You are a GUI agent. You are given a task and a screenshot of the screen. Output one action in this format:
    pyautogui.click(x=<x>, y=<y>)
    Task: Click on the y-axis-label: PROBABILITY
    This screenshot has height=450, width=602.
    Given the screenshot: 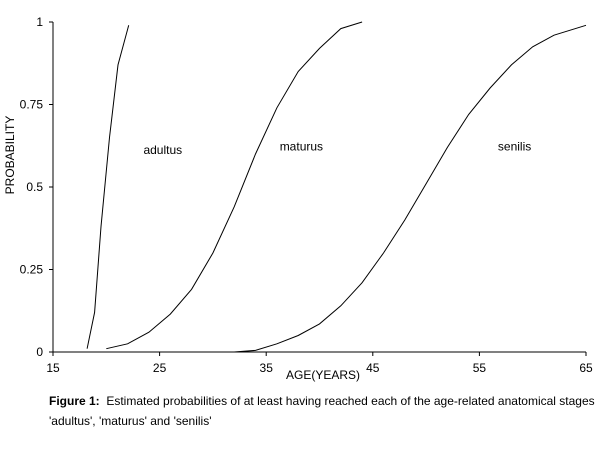 What is the action you would take?
    pyautogui.click(x=10, y=155)
    